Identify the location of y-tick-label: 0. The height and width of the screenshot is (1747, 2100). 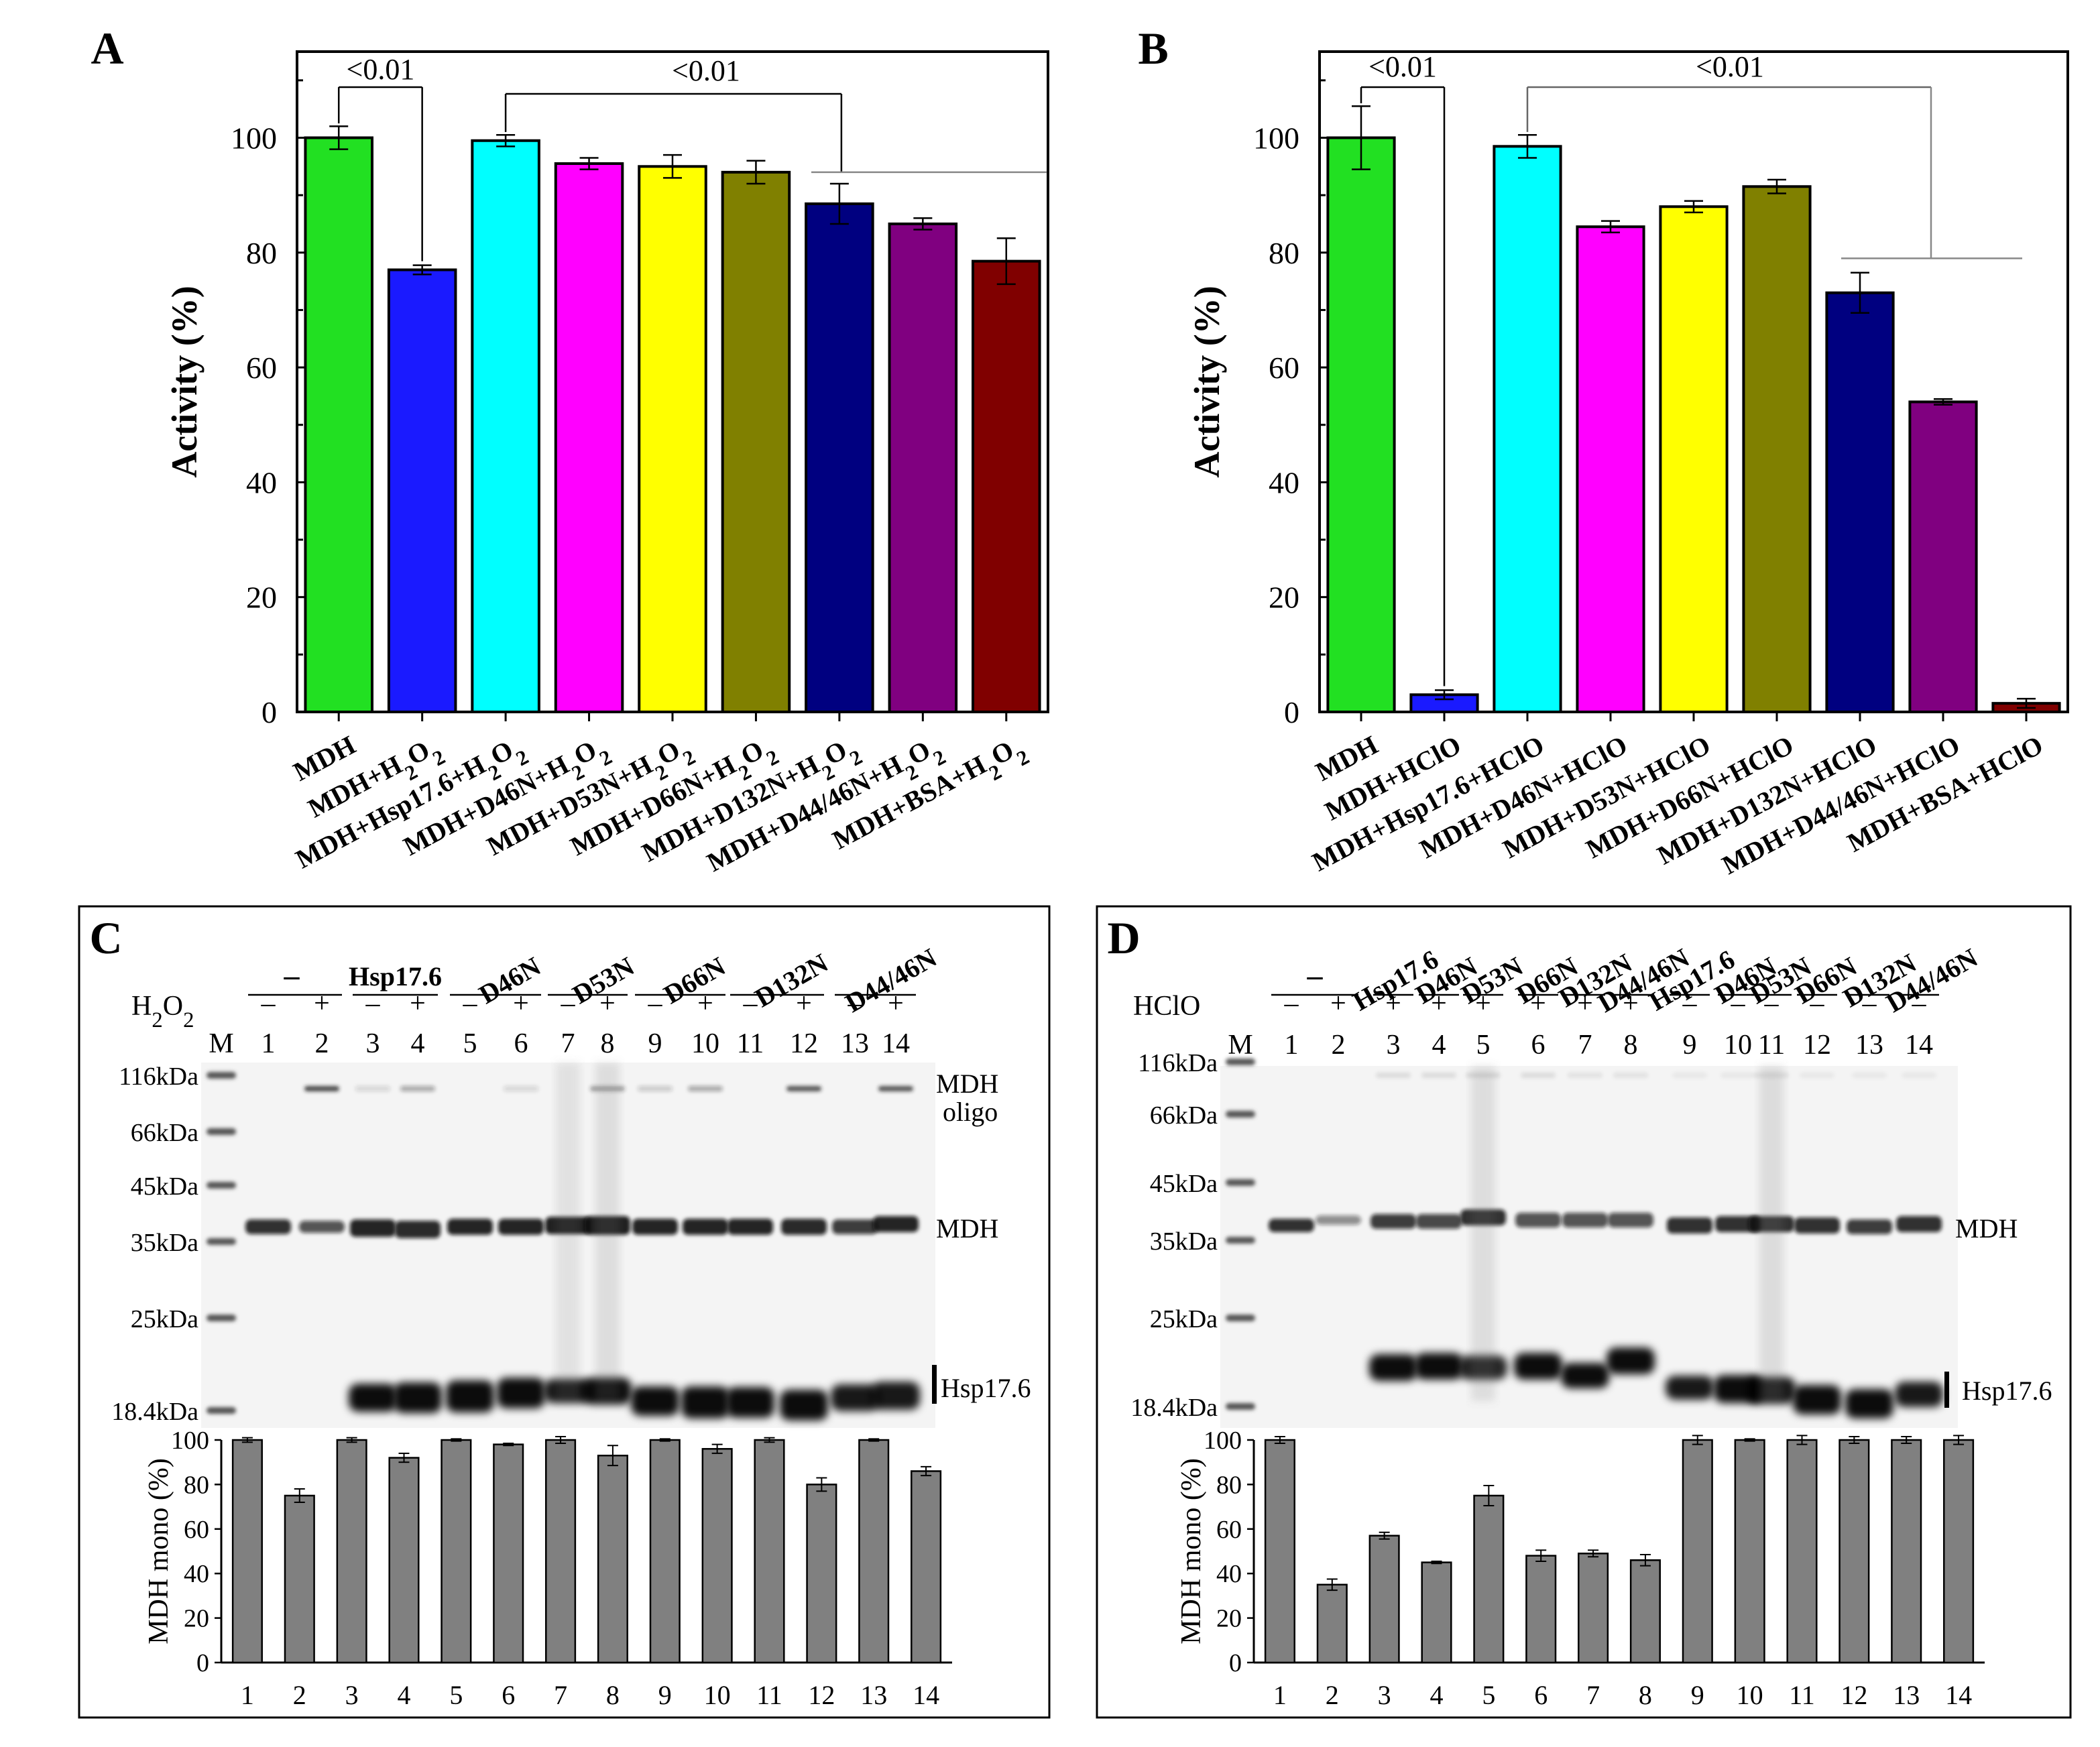
(1291, 712).